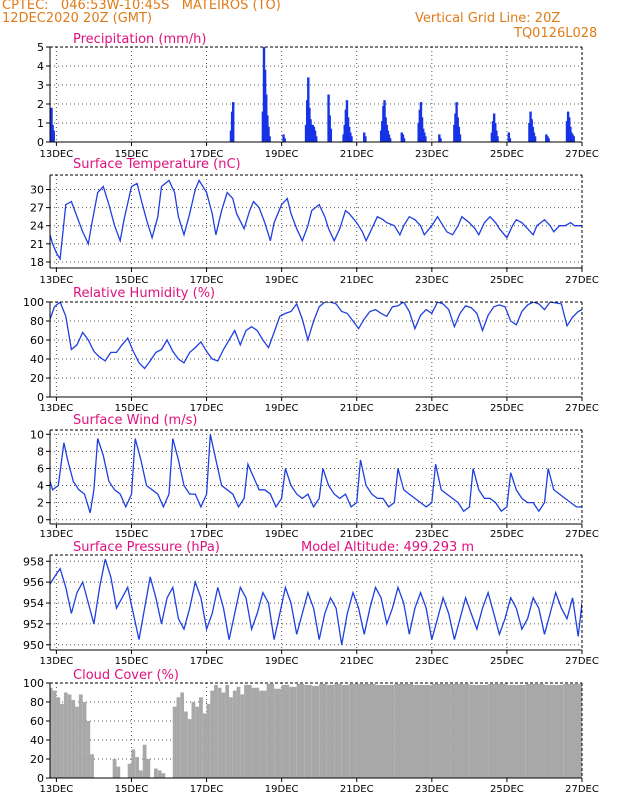 The image size is (618, 800). Describe the element at coordinates (40, 451) in the screenshot. I see `y-tick-label: 8` at that location.